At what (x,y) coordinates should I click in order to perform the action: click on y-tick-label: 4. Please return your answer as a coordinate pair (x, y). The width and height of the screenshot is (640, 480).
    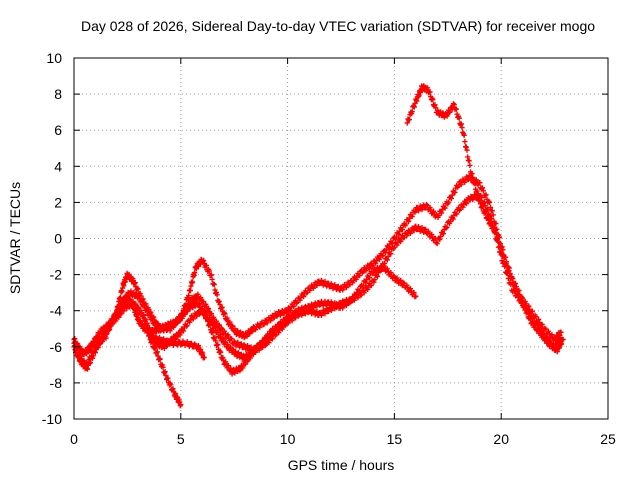
    Looking at the image, I should click on (58, 166).